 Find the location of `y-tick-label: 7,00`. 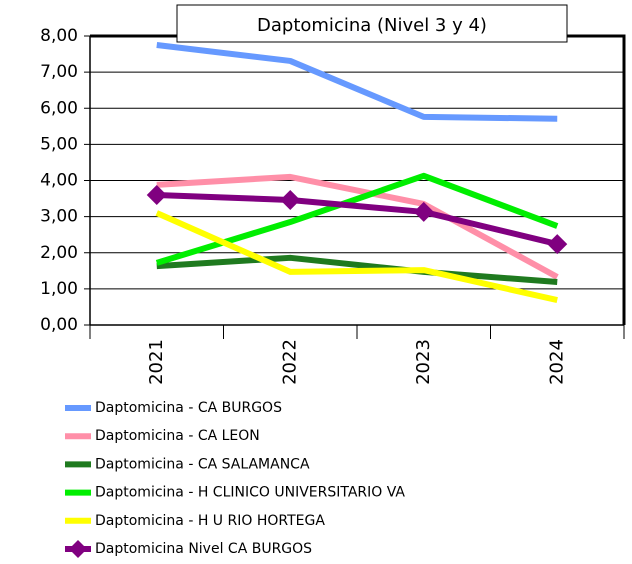

y-tick-label: 7,00 is located at coordinates (59, 72).